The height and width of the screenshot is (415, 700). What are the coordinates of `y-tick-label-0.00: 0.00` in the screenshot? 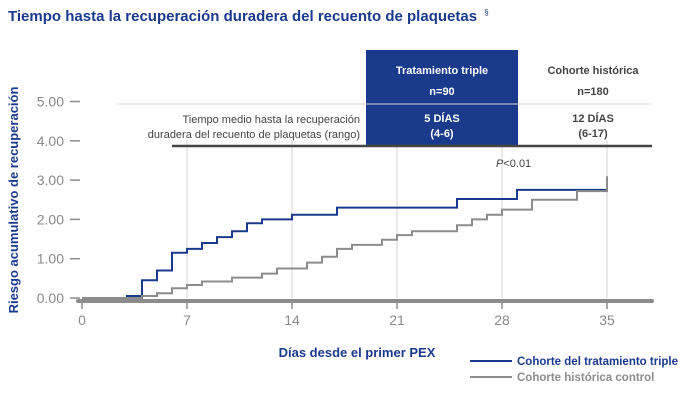 It's located at (50, 298).